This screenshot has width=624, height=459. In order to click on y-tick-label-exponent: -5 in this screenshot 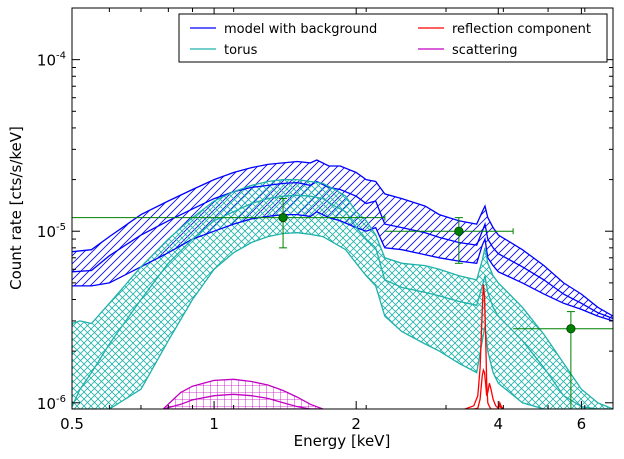, I will do `click(61, 227)`.